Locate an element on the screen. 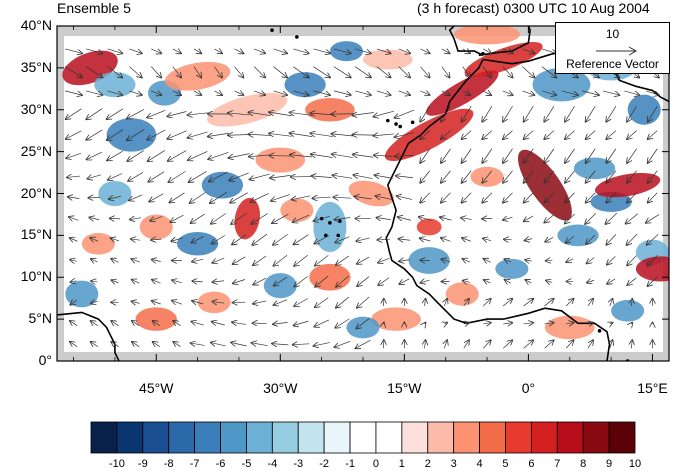 The height and width of the screenshot is (471, 673). colorbar-label: 5 is located at coordinates (505, 464).